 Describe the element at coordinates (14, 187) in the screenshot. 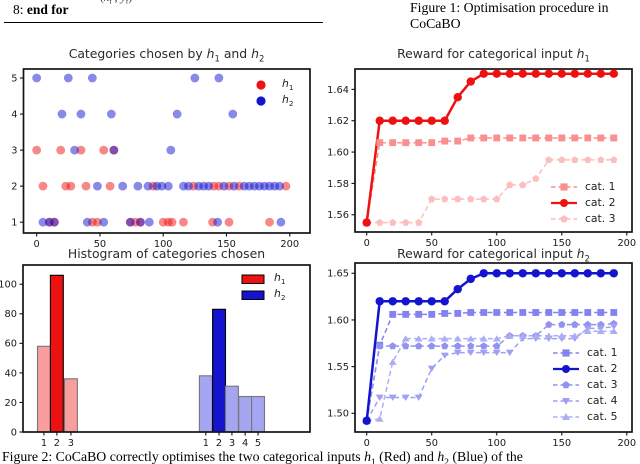

I see `y-tick-label: 2` at that location.